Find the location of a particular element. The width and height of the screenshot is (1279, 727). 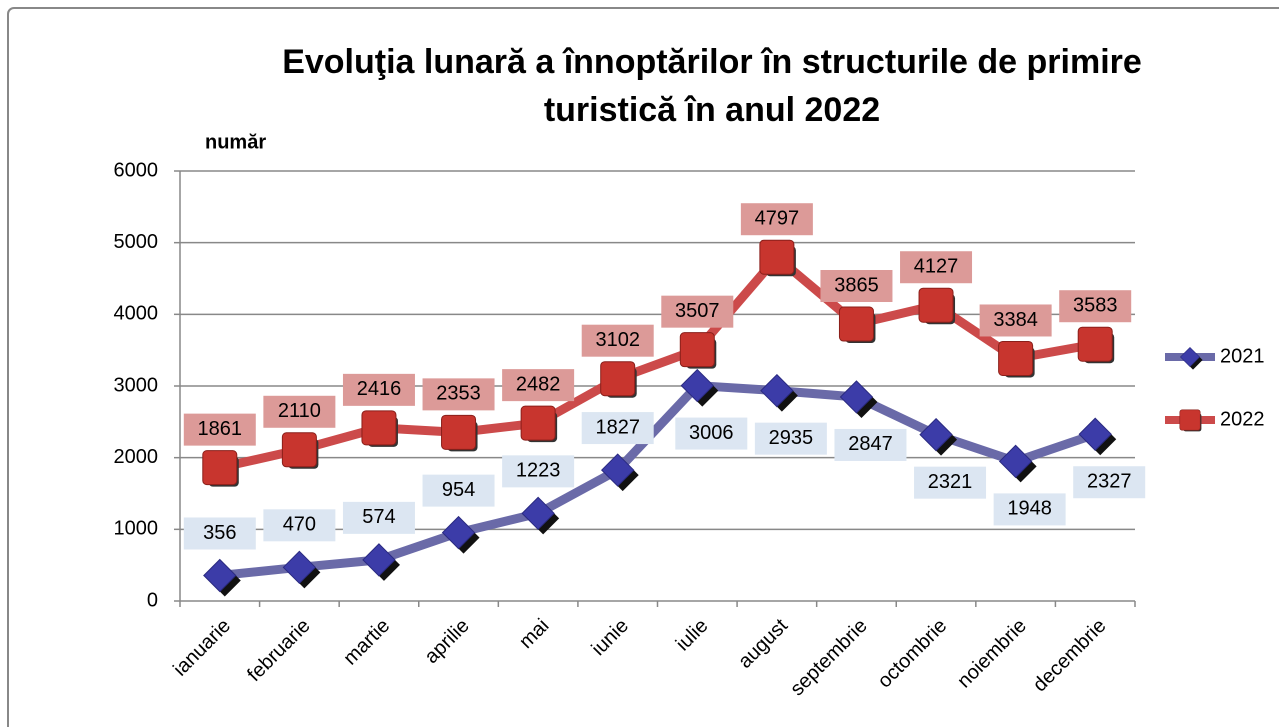

data-label: 2416 is located at coordinates (379, 389).